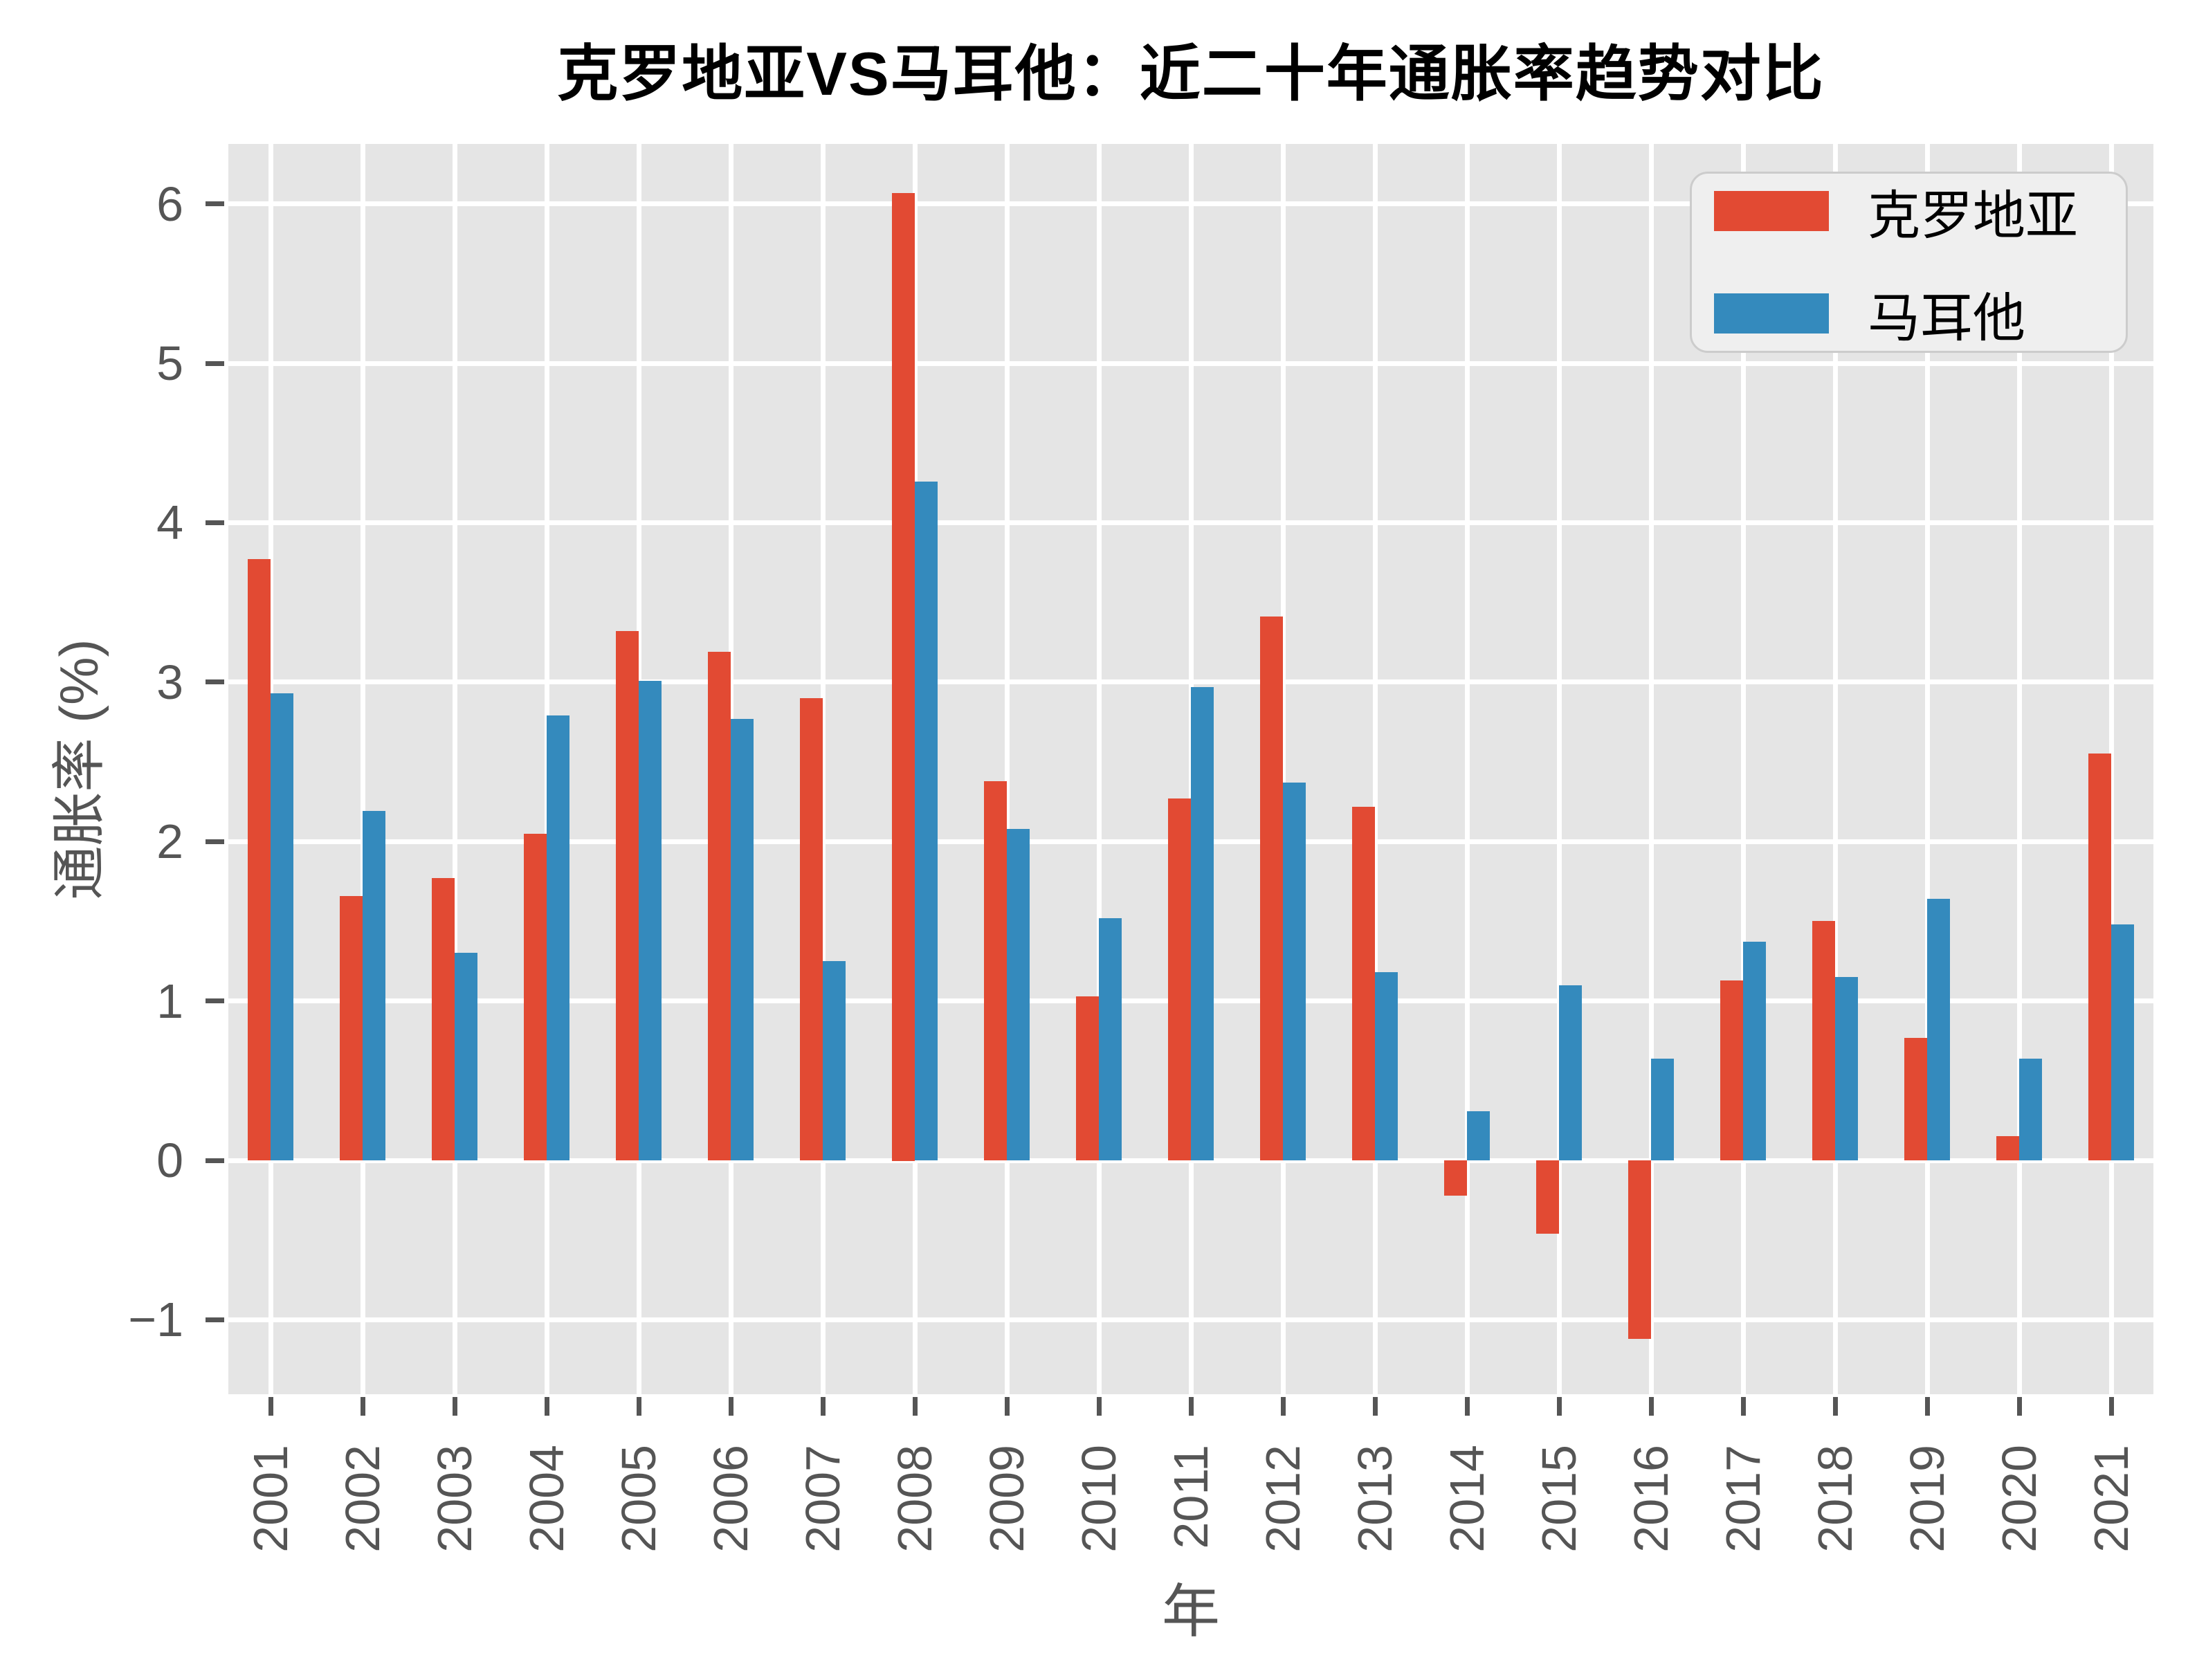 The width and height of the screenshot is (2197, 1680). What do you see at coordinates (1468, 1406) in the screenshot?
I see `x-tick-2014` at bounding box center [1468, 1406].